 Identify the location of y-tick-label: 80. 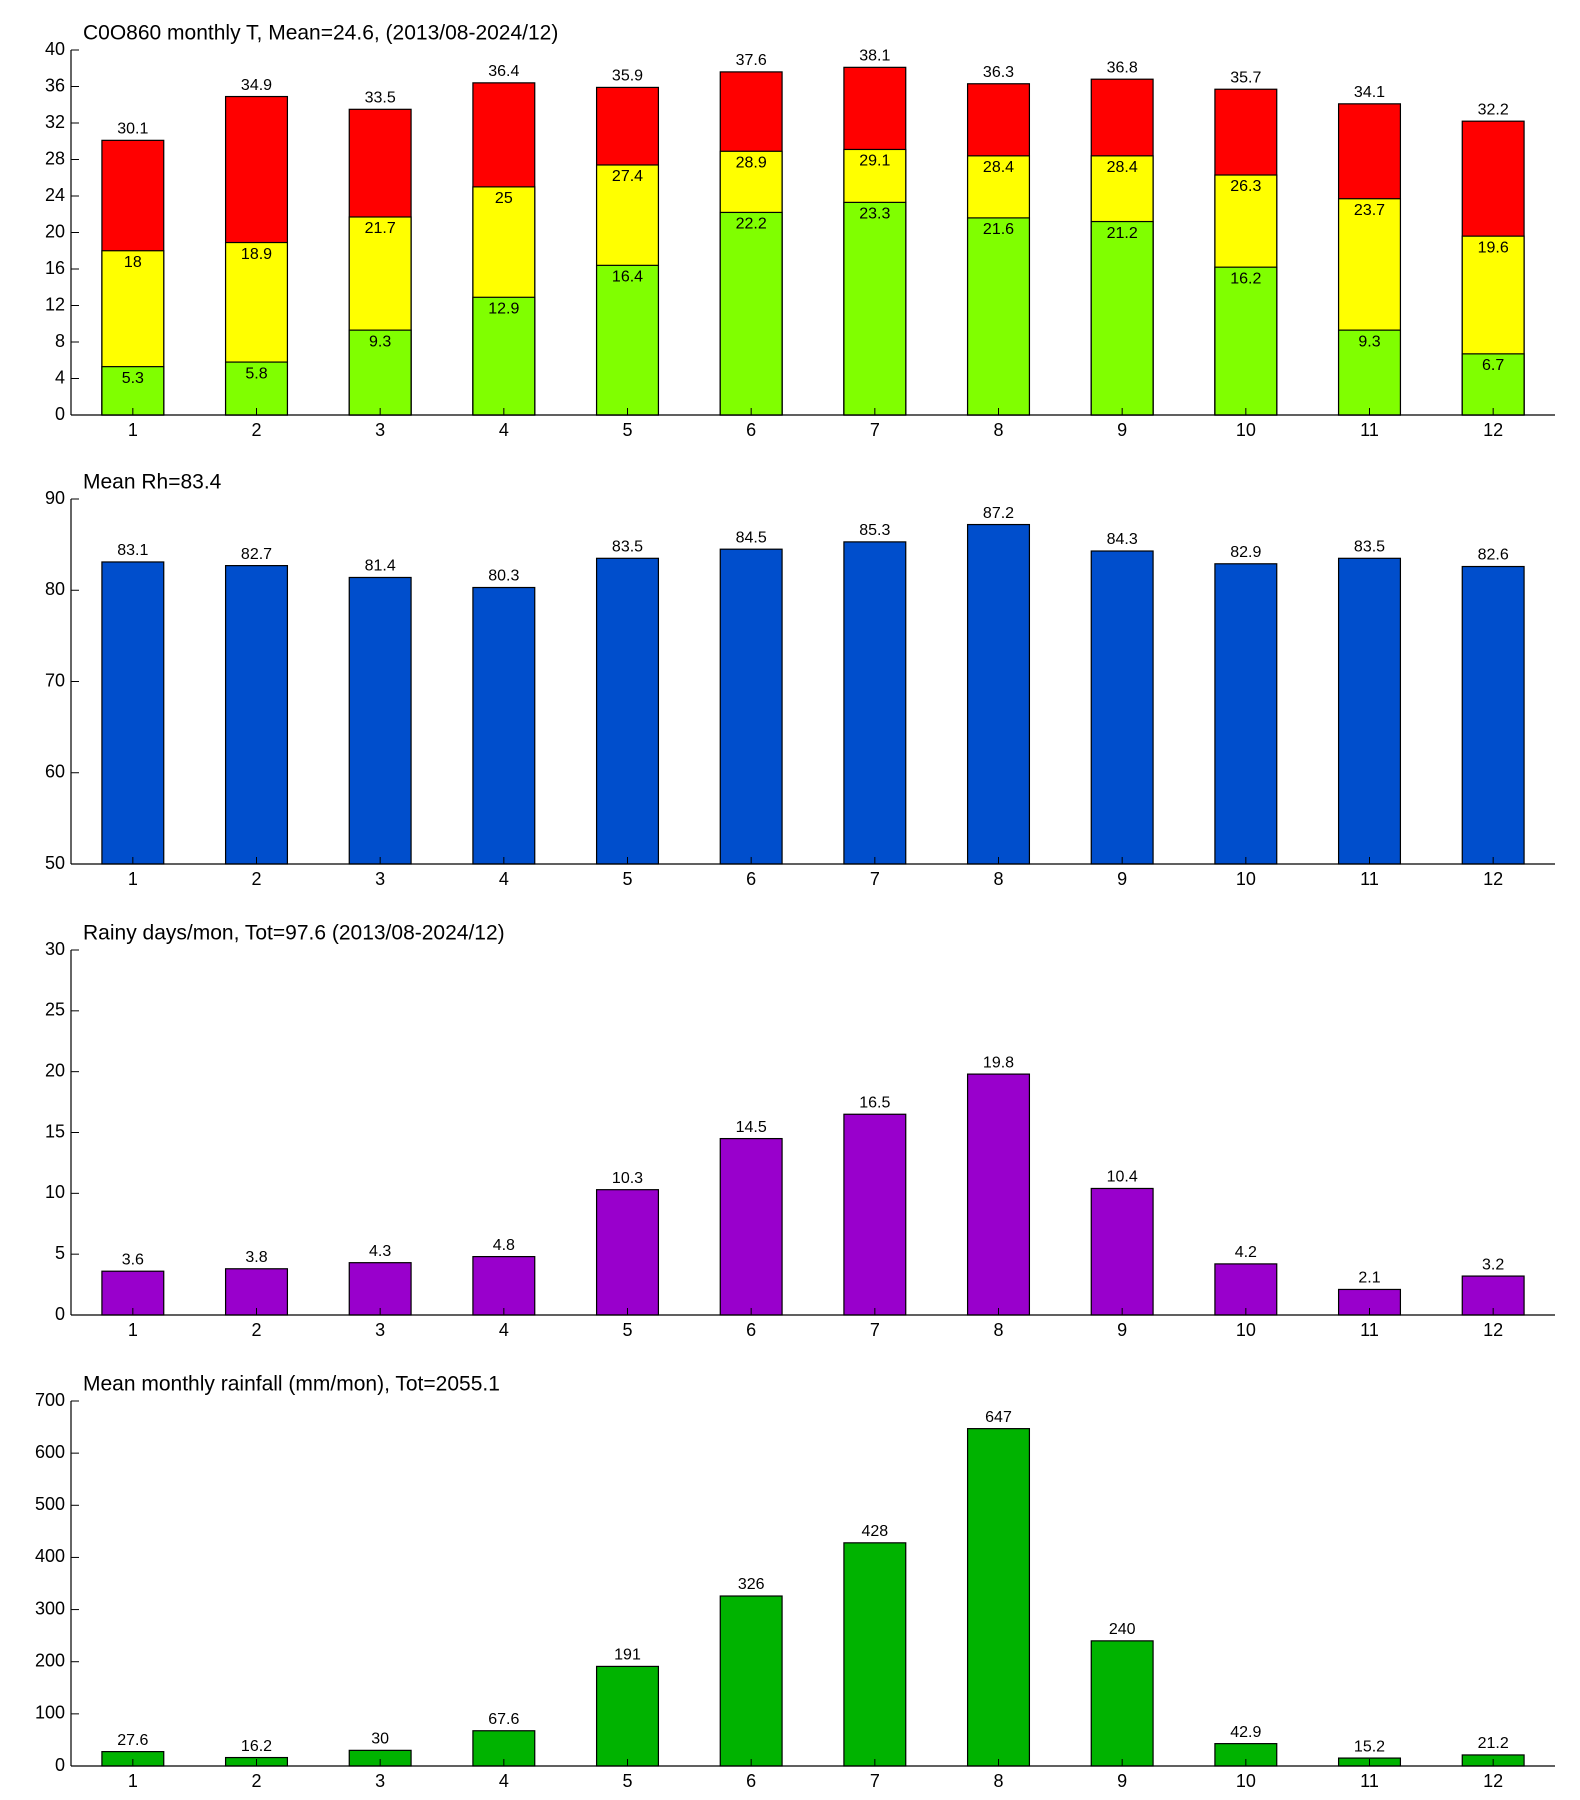
(55, 589).